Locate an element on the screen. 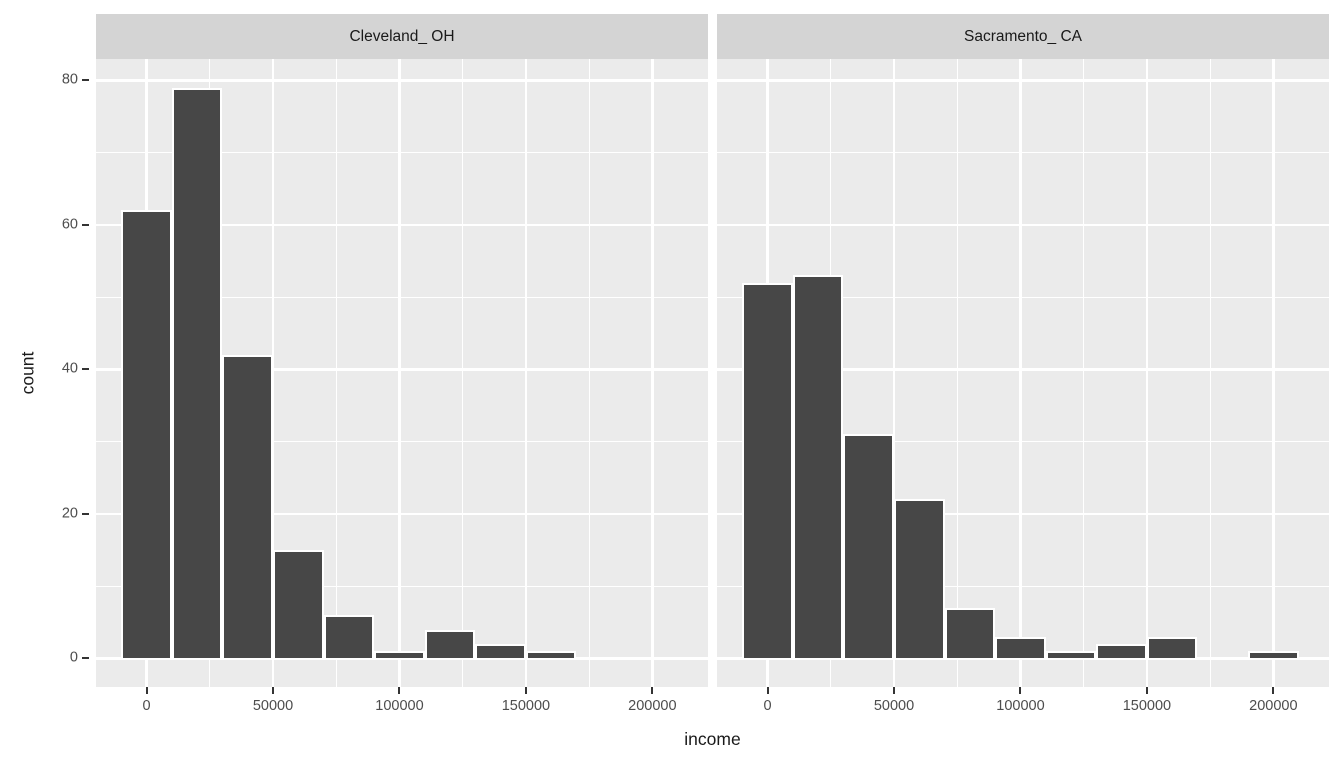 The height and width of the screenshot is (768, 1344). x-axis-title: income is located at coordinates (712, 739).